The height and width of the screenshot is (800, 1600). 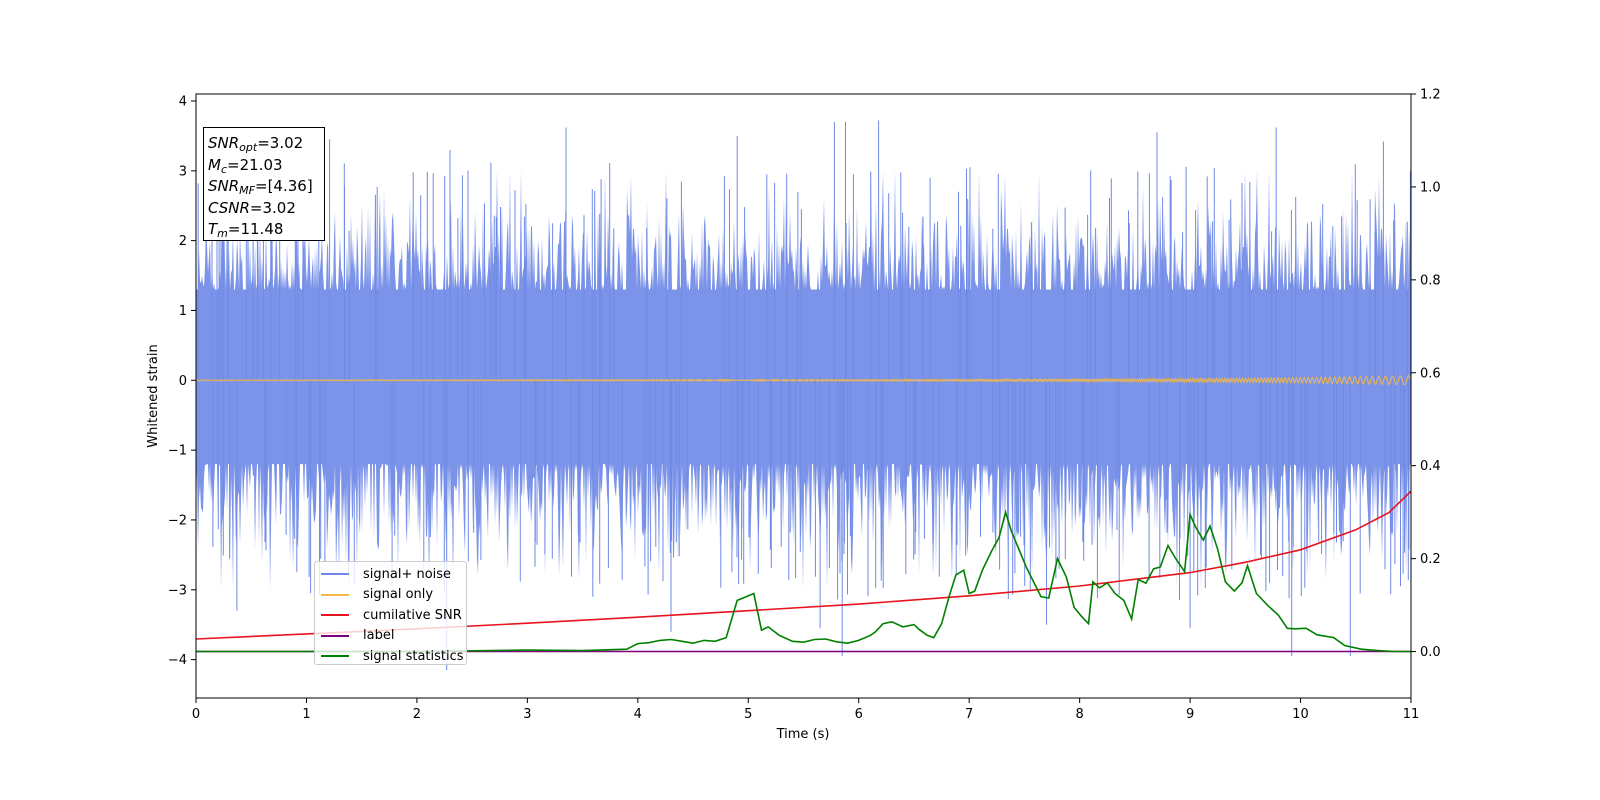 What do you see at coordinates (183, 241) in the screenshot?
I see `y-tick-label: 2` at bounding box center [183, 241].